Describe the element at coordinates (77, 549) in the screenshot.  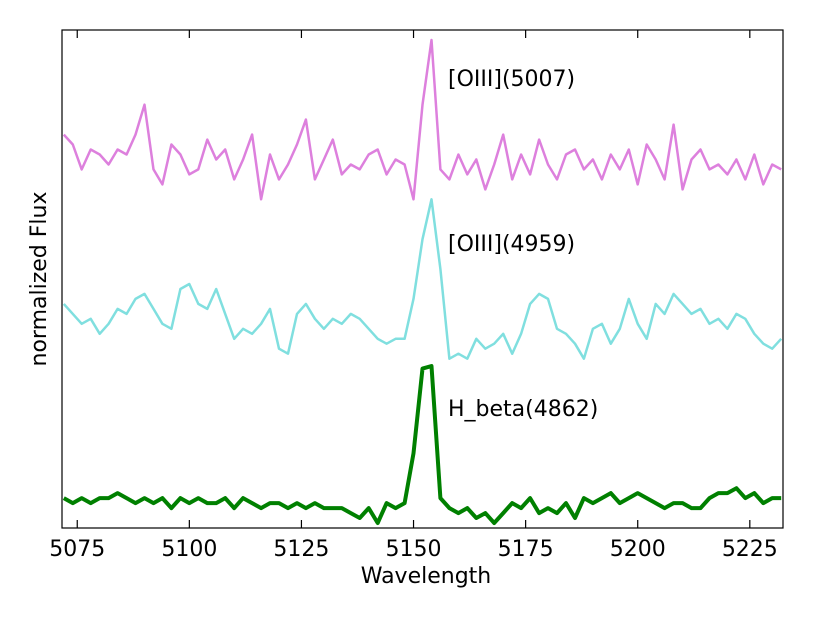
I see `x-tick-label: 5075` at that location.